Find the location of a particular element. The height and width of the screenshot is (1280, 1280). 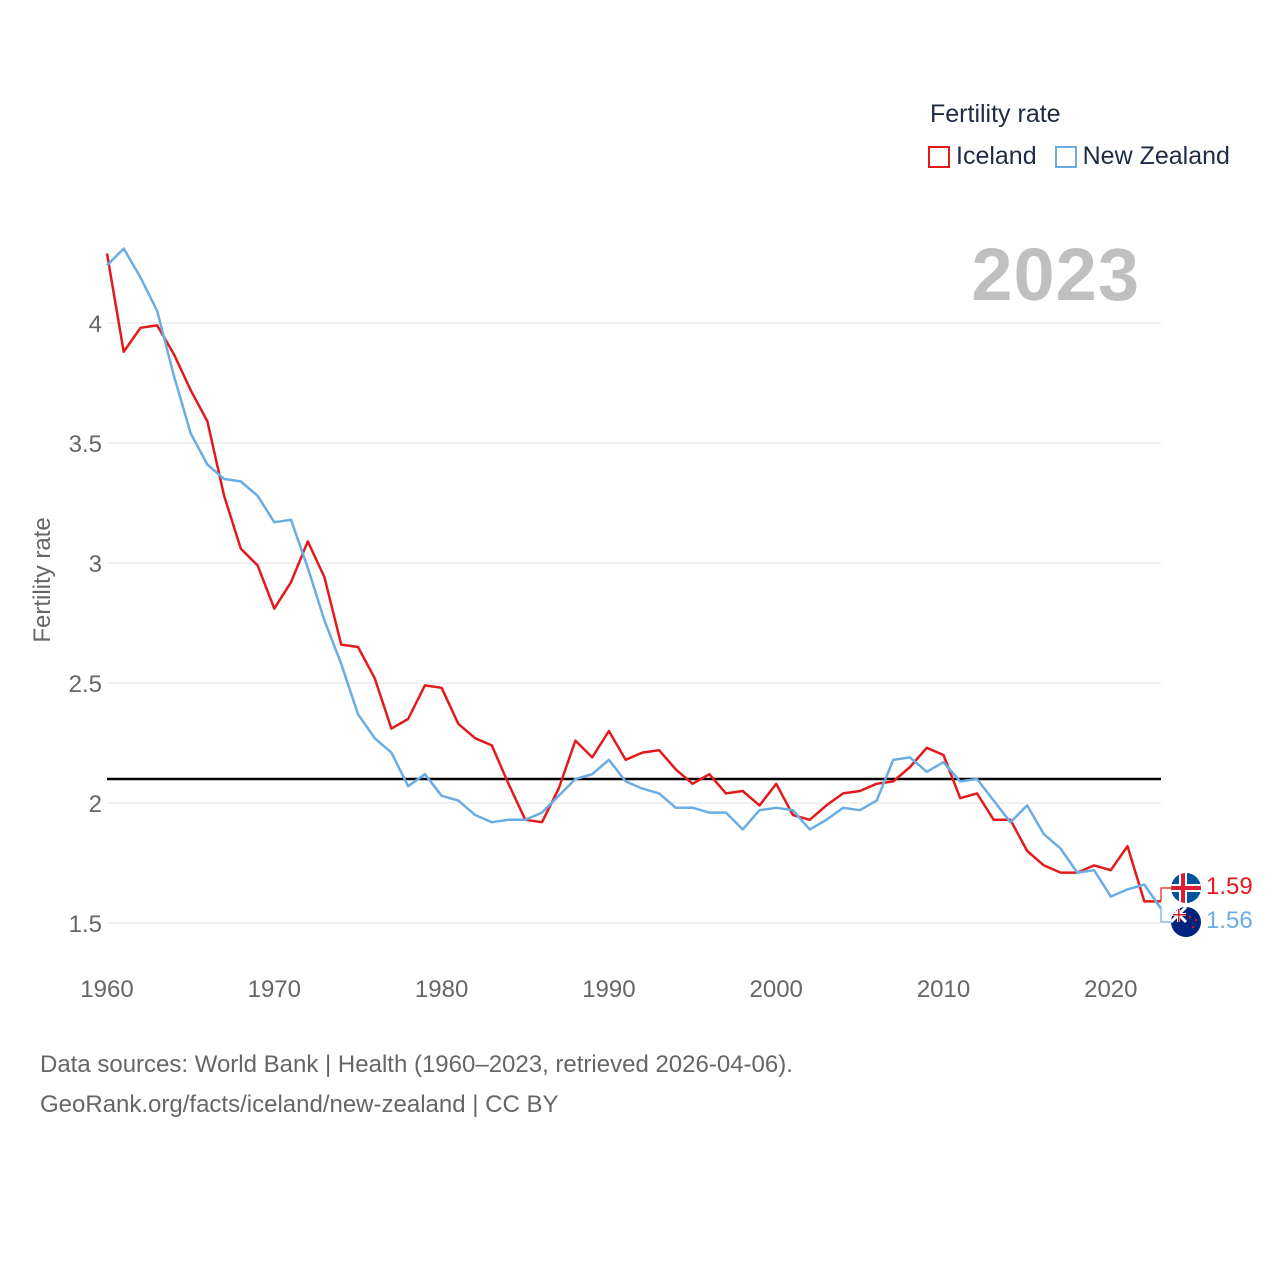

y-tick-label: 3.5 is located at coordinates (85, 444).